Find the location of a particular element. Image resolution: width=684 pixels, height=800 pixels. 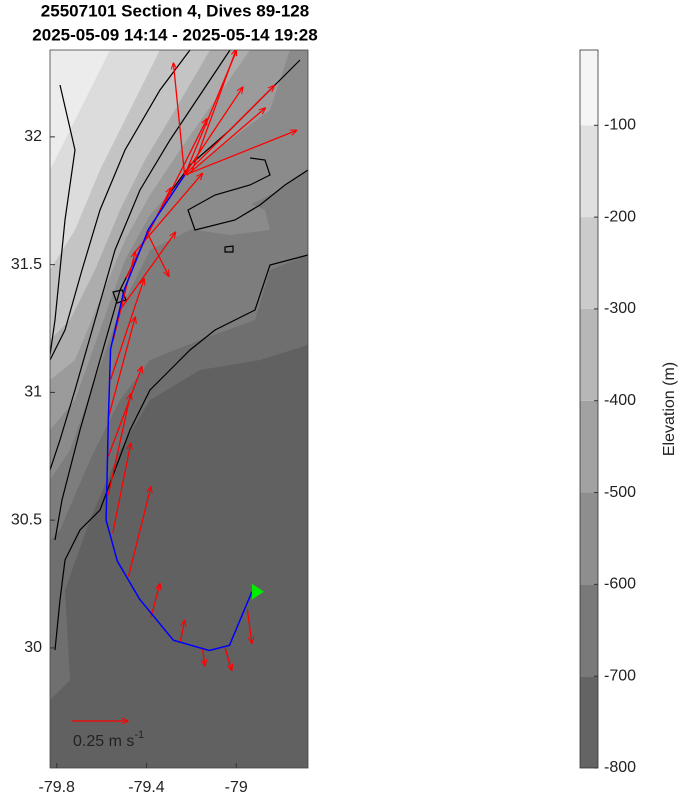

colorbar-frame is located at coordinates (589, 409).